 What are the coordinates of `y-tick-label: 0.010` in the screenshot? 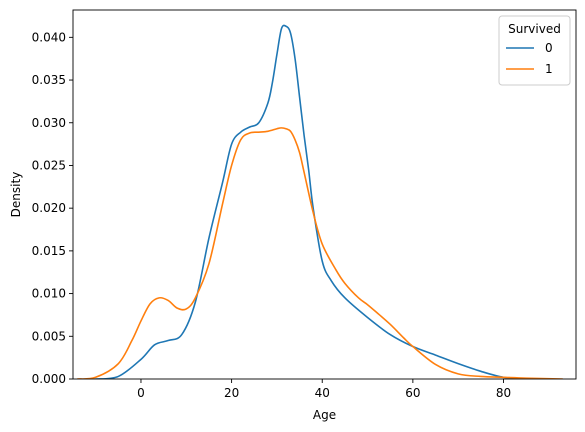 It's located at (49, 294).